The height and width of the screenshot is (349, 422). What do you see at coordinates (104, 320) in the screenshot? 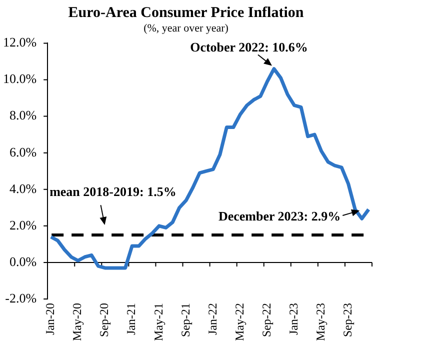
I see `x-tick-label: Sep-20` at bounding box center [104, 320].